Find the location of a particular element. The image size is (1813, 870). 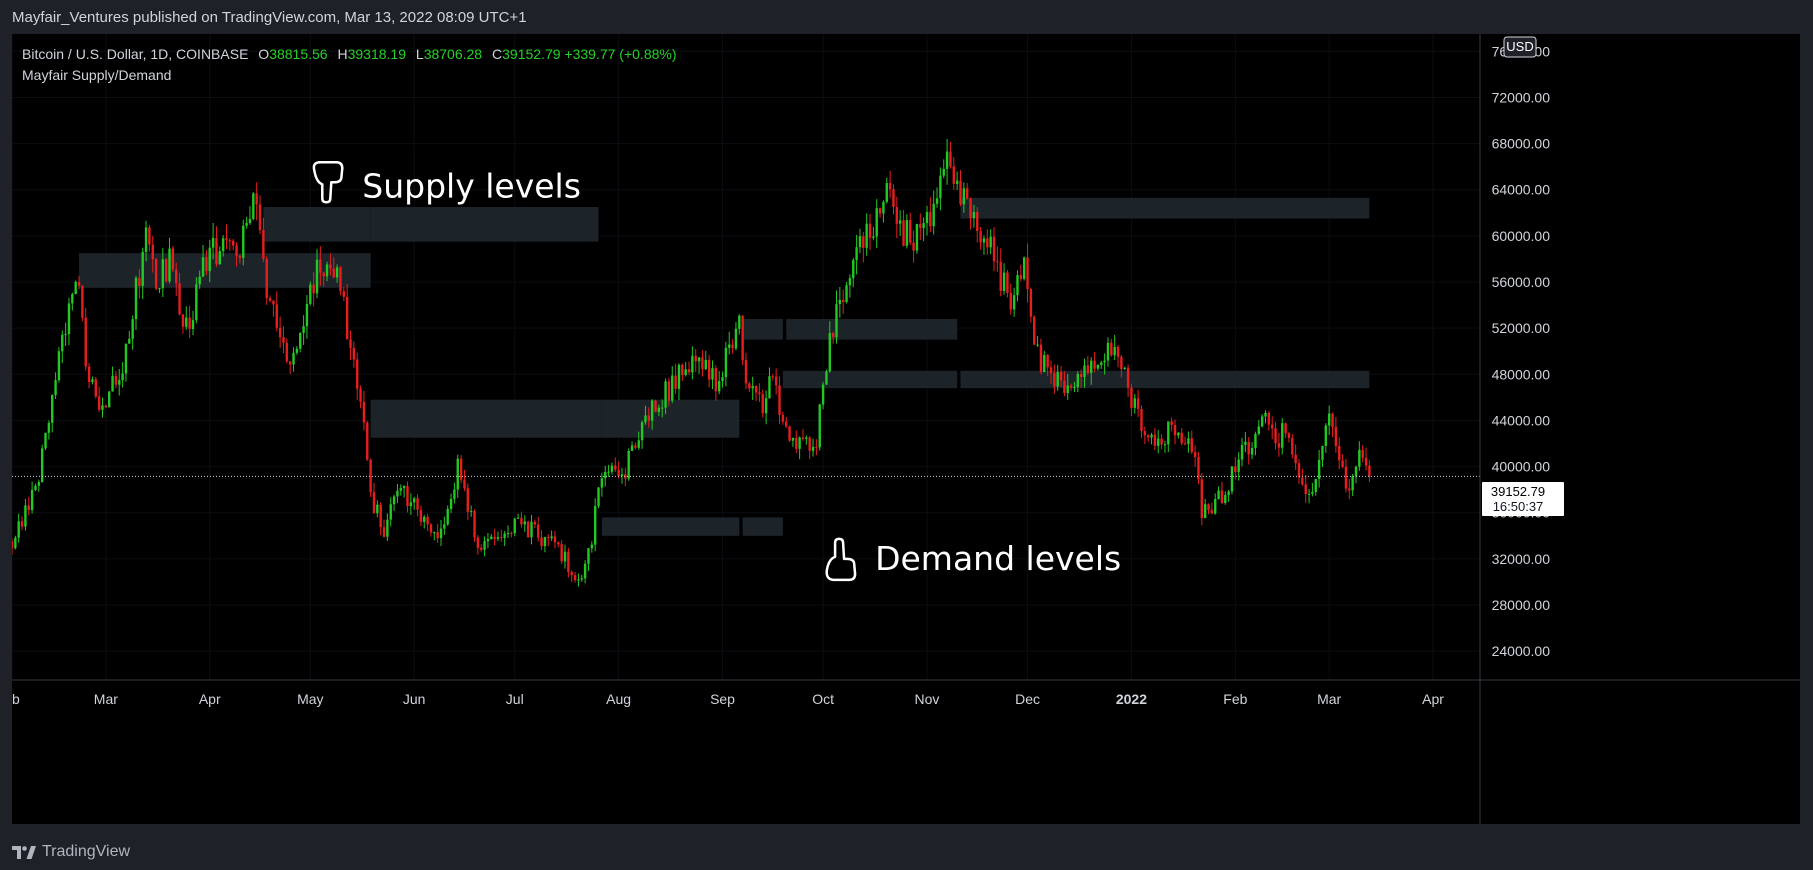

indicator-name: Mayfair Supply/Demand is located at coordinates (97, 75).